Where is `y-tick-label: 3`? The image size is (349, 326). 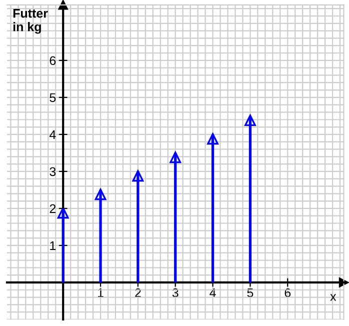
y-tick-label: 3 is located at coordinates (53, 171).